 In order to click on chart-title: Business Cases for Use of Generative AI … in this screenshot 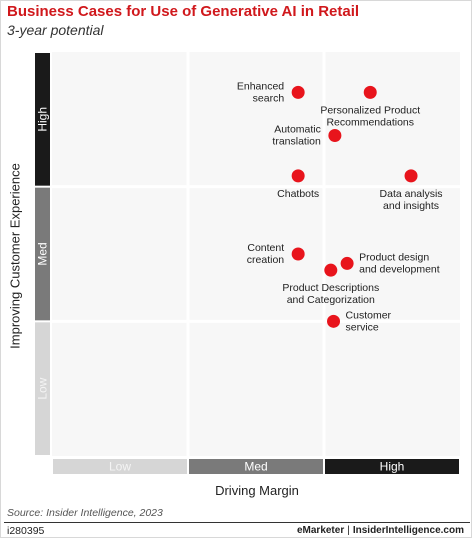, I will do `click(183, 11)`.